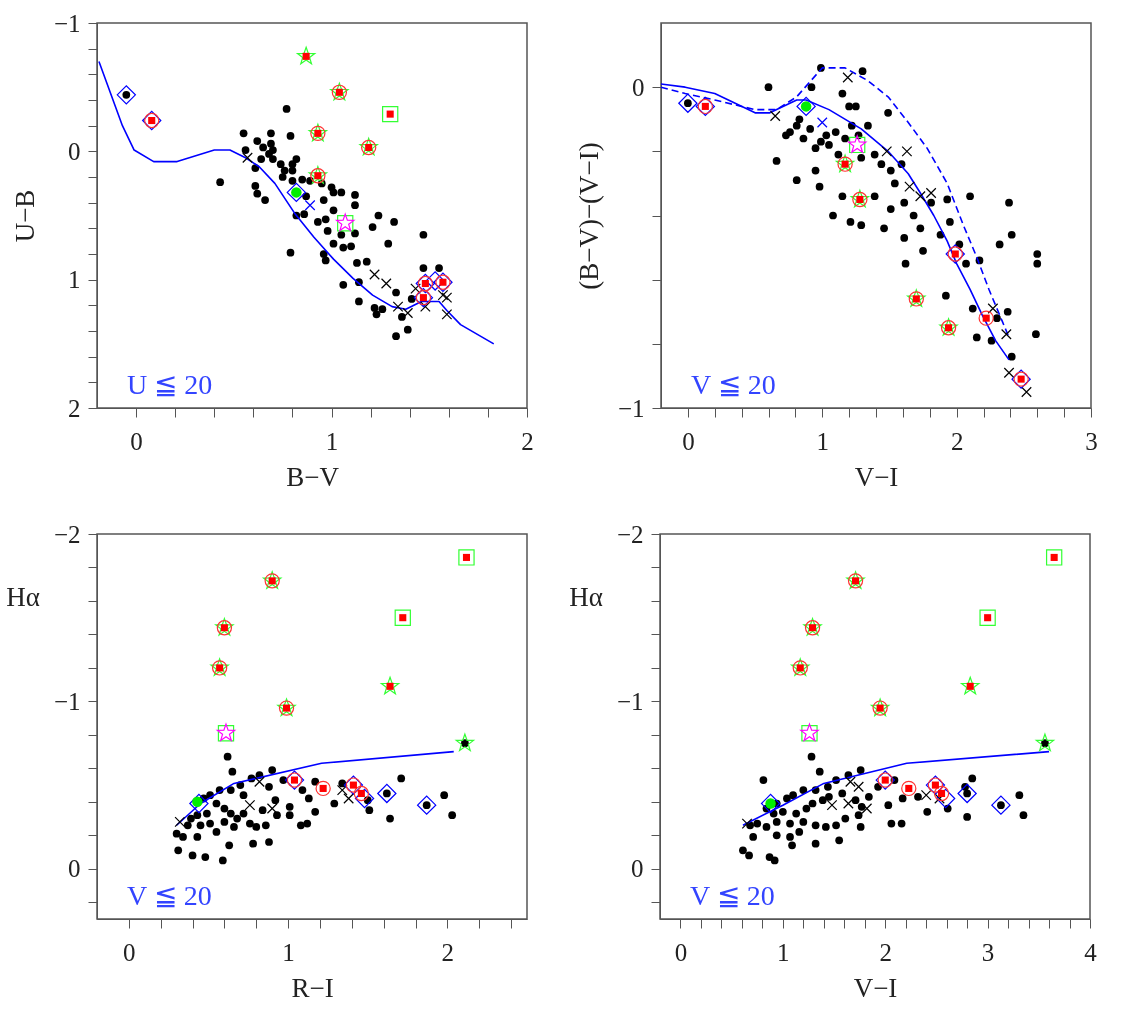 This screenshot has width=1146, height=1021. What do you see at coordinates (312, 987) in the screenshot?
I see `x-axis-title: R−I` at bounding box center [312, 987].